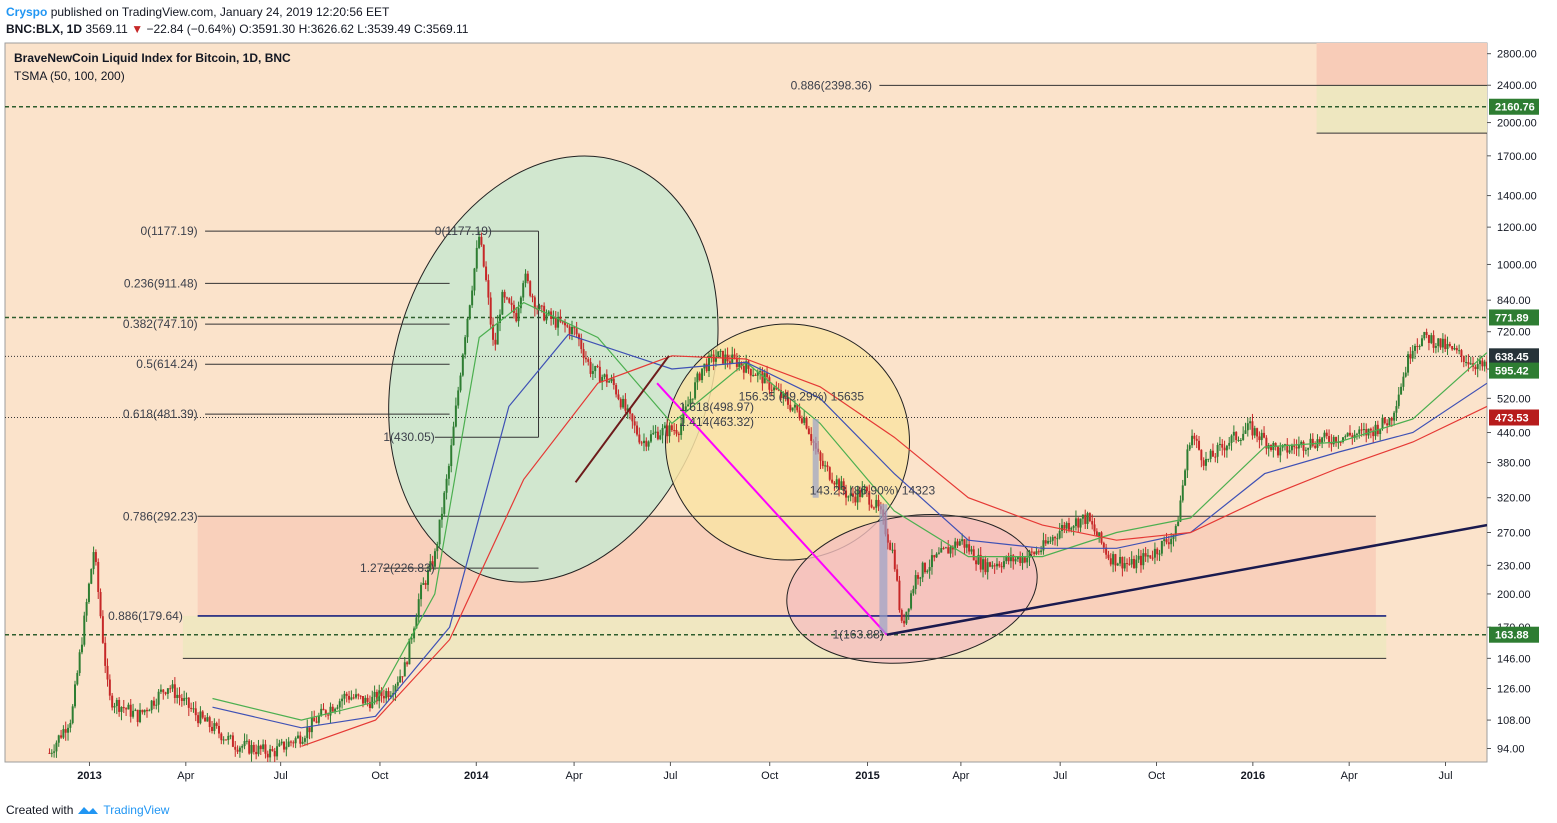 This screenshot has width=1557, height=823. Describe the element at coordinates (44, 29) in the screenshot. I see `symbol-label: BNC:BLX, 1D` at that location.